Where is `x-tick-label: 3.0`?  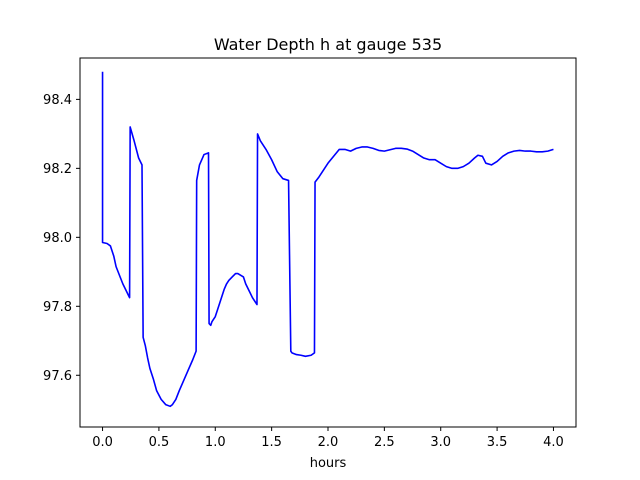 x-tick-label: 3.0 is located at coordinates (440, 442).